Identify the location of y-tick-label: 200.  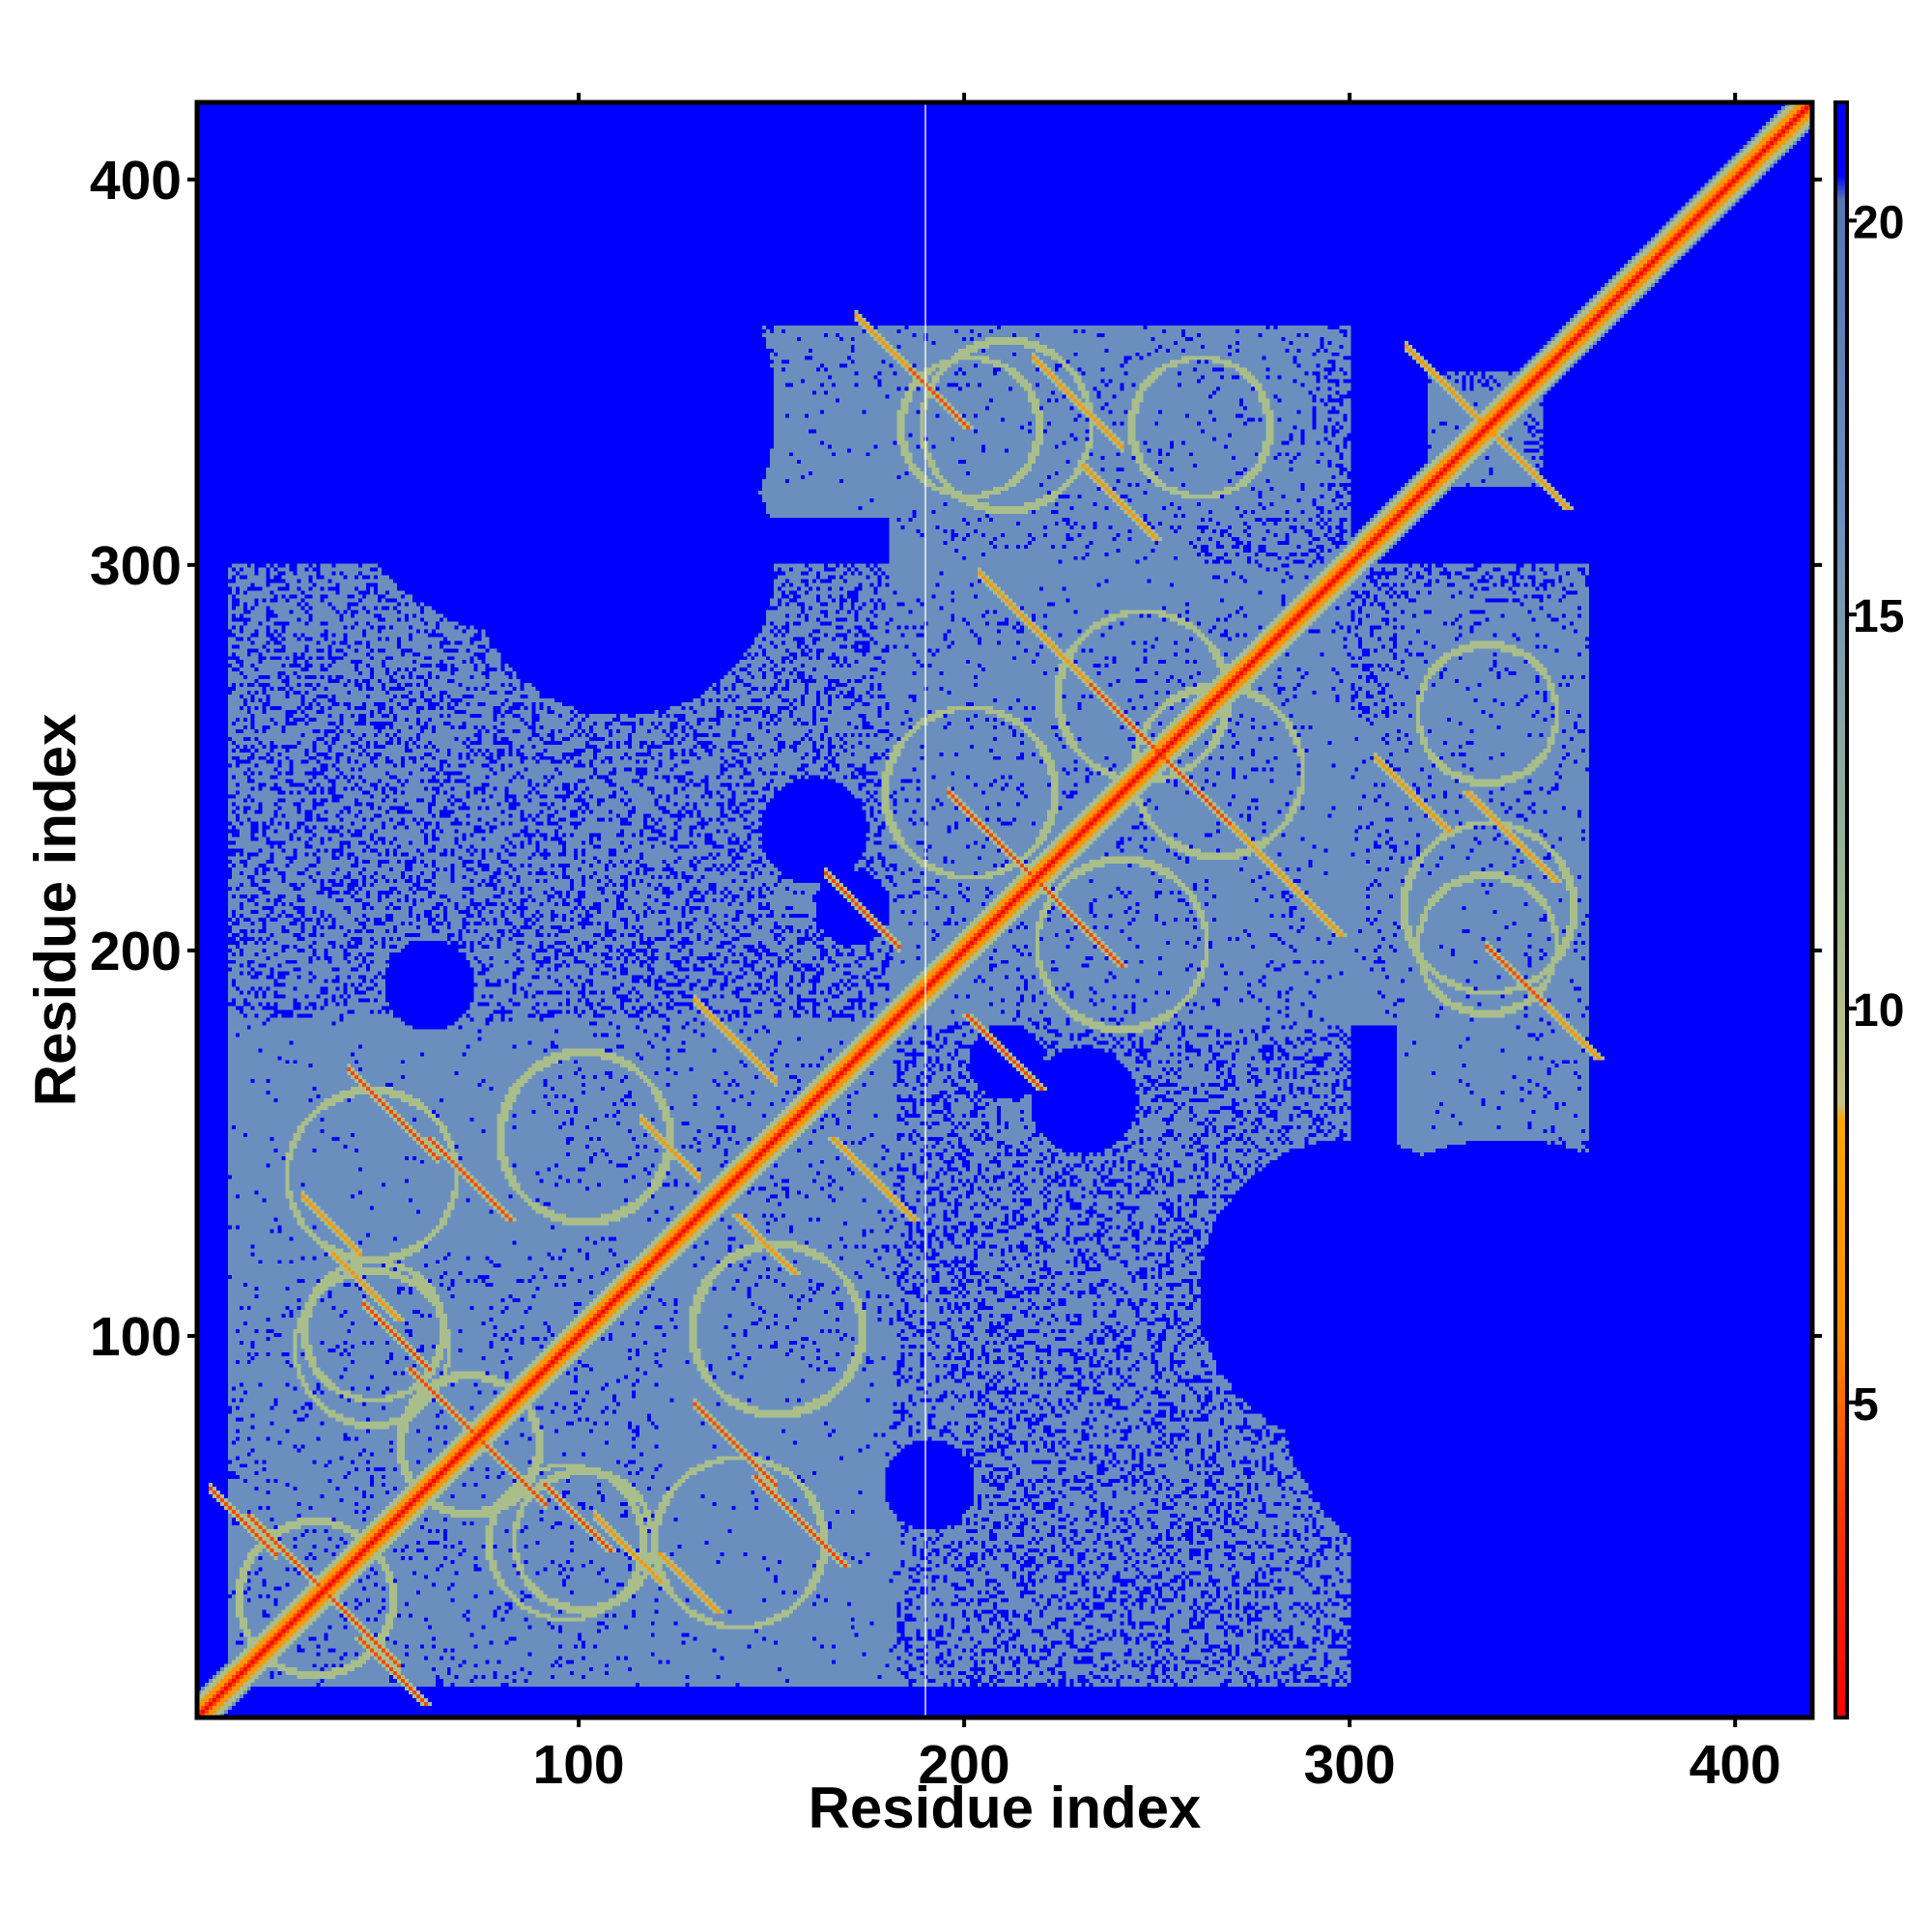
(136, 951).